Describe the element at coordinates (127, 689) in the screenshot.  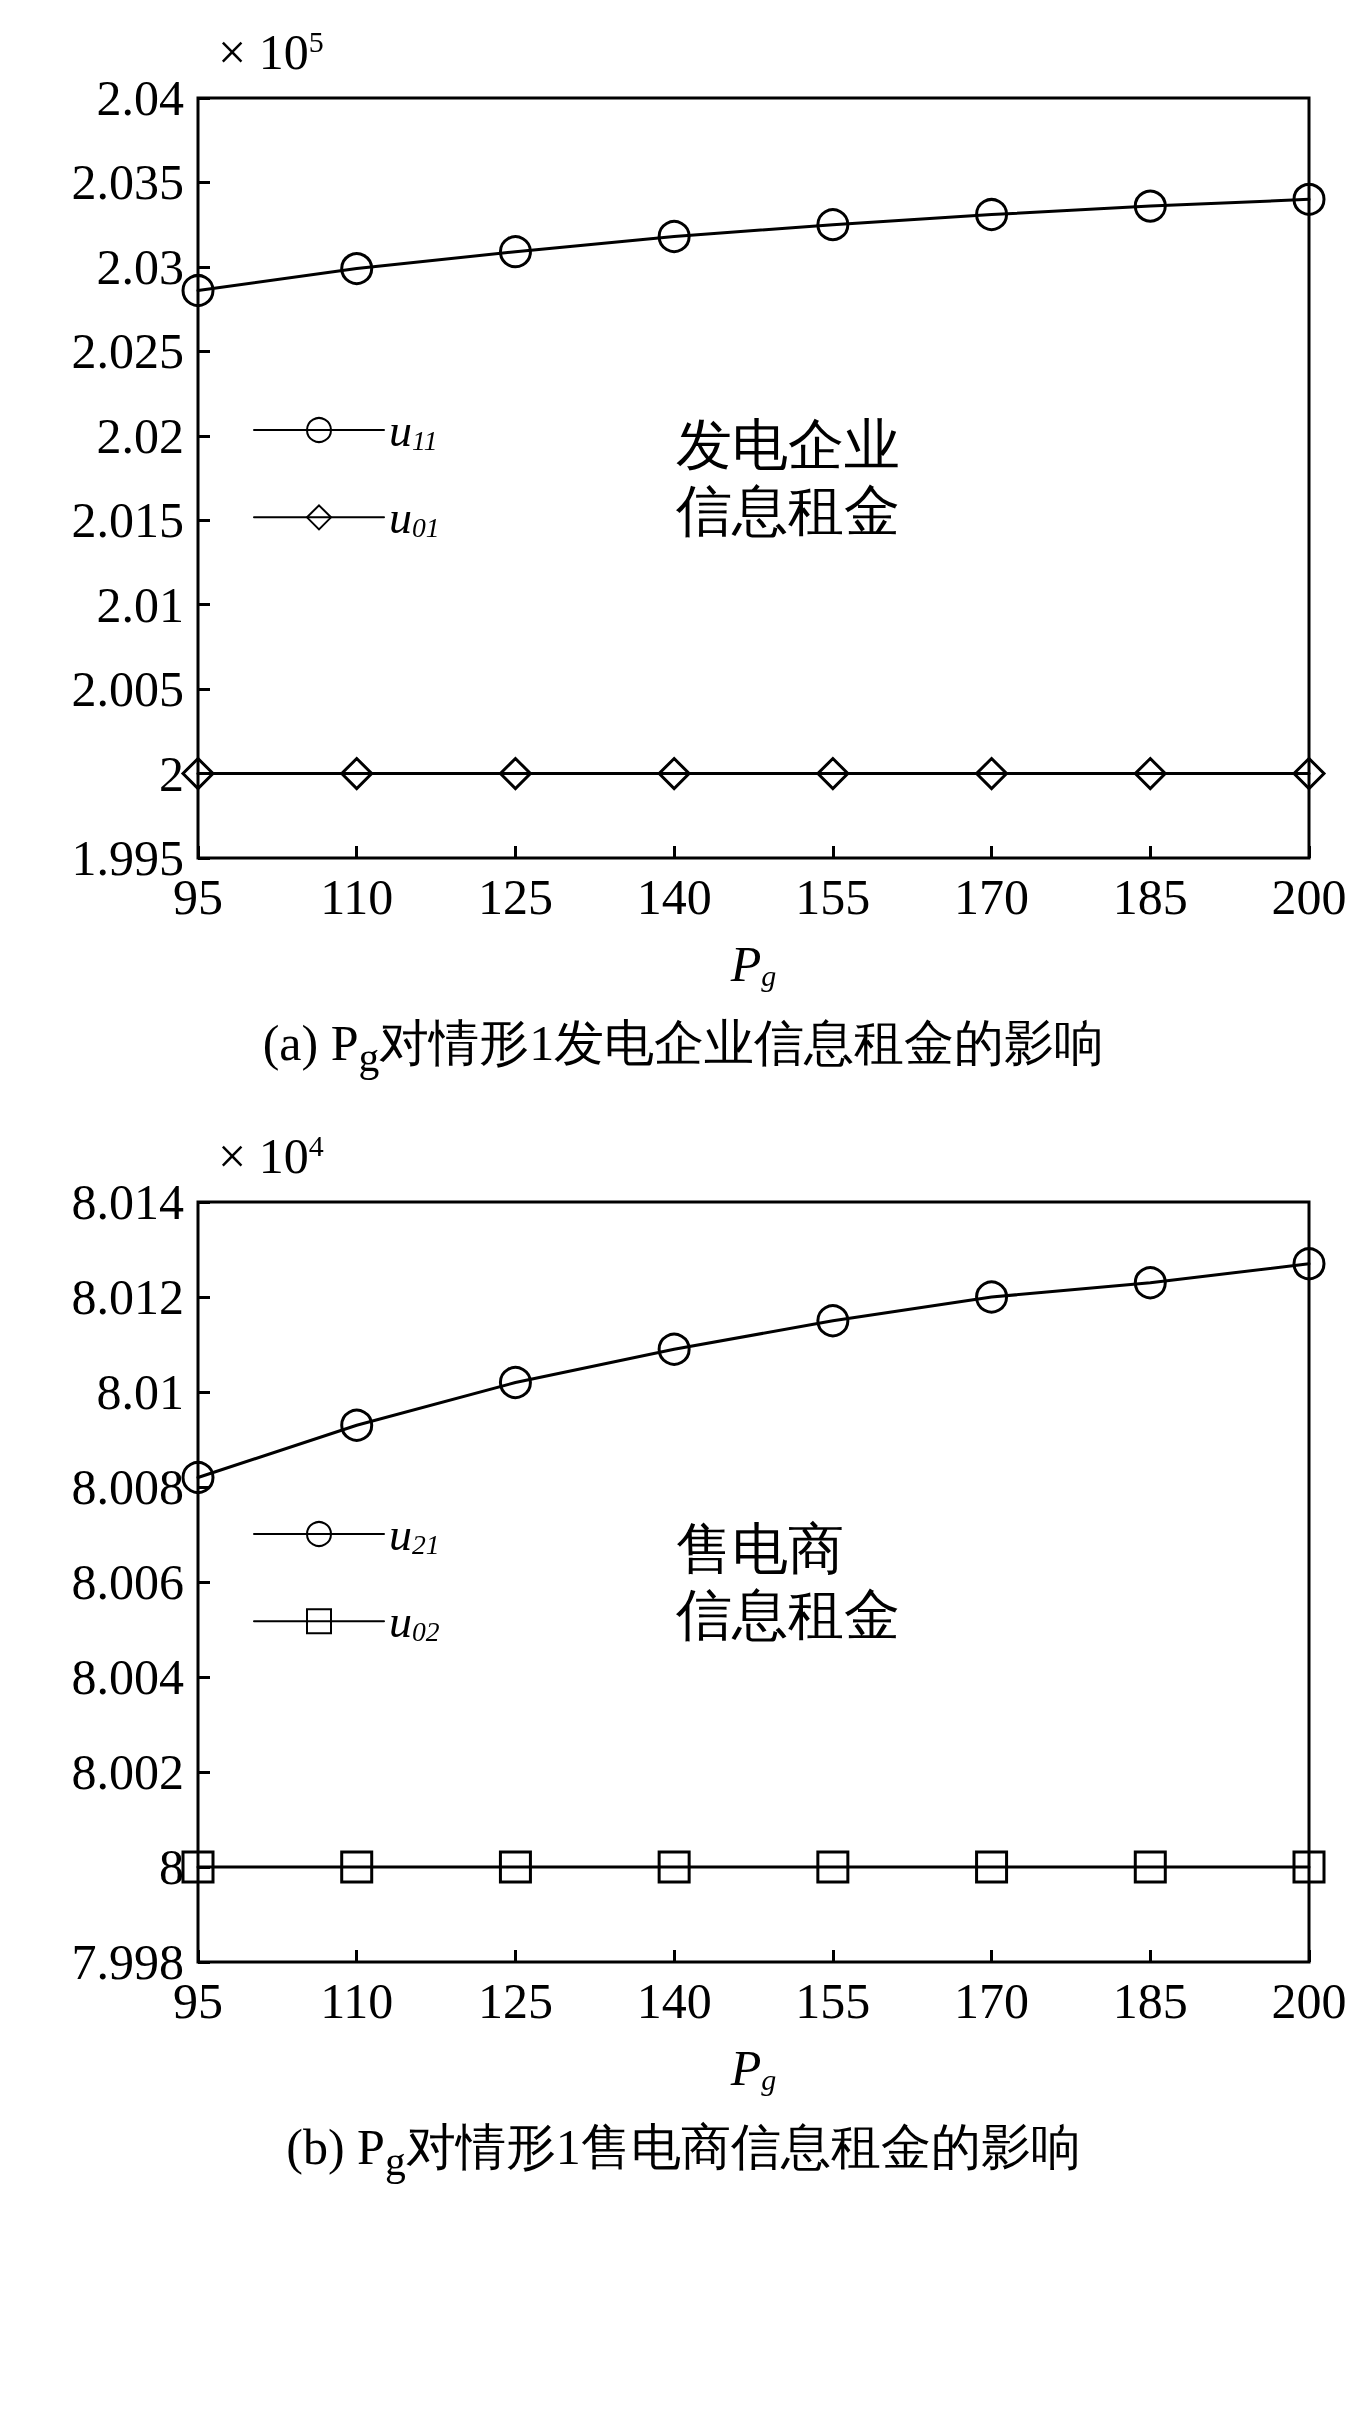
I see `y-tick-label: 2.005` at that location.